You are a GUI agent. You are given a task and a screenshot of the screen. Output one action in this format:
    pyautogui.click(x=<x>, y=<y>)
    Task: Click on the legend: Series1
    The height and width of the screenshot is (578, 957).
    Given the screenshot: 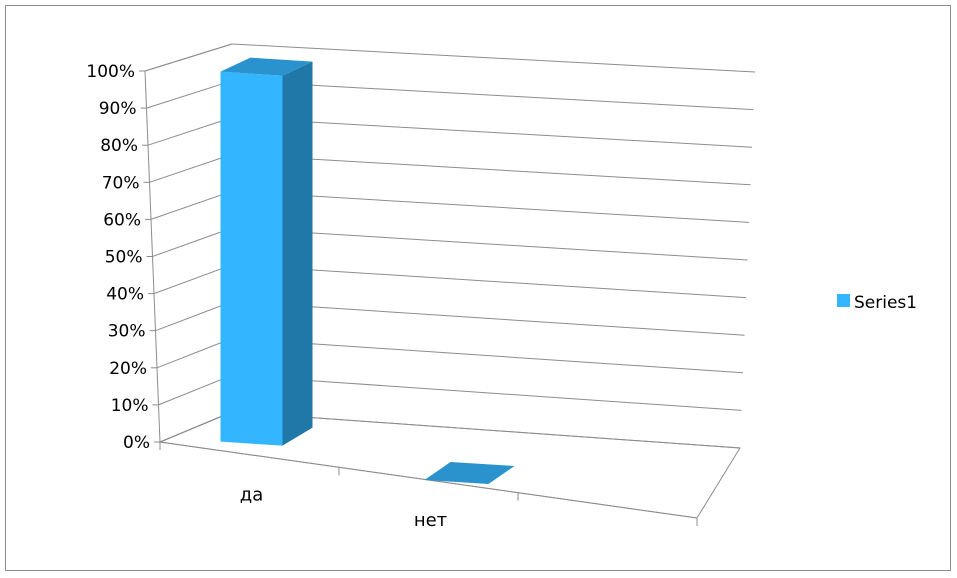 What is the action you would take?
    pyautogui.click(x=877, y=303)
    